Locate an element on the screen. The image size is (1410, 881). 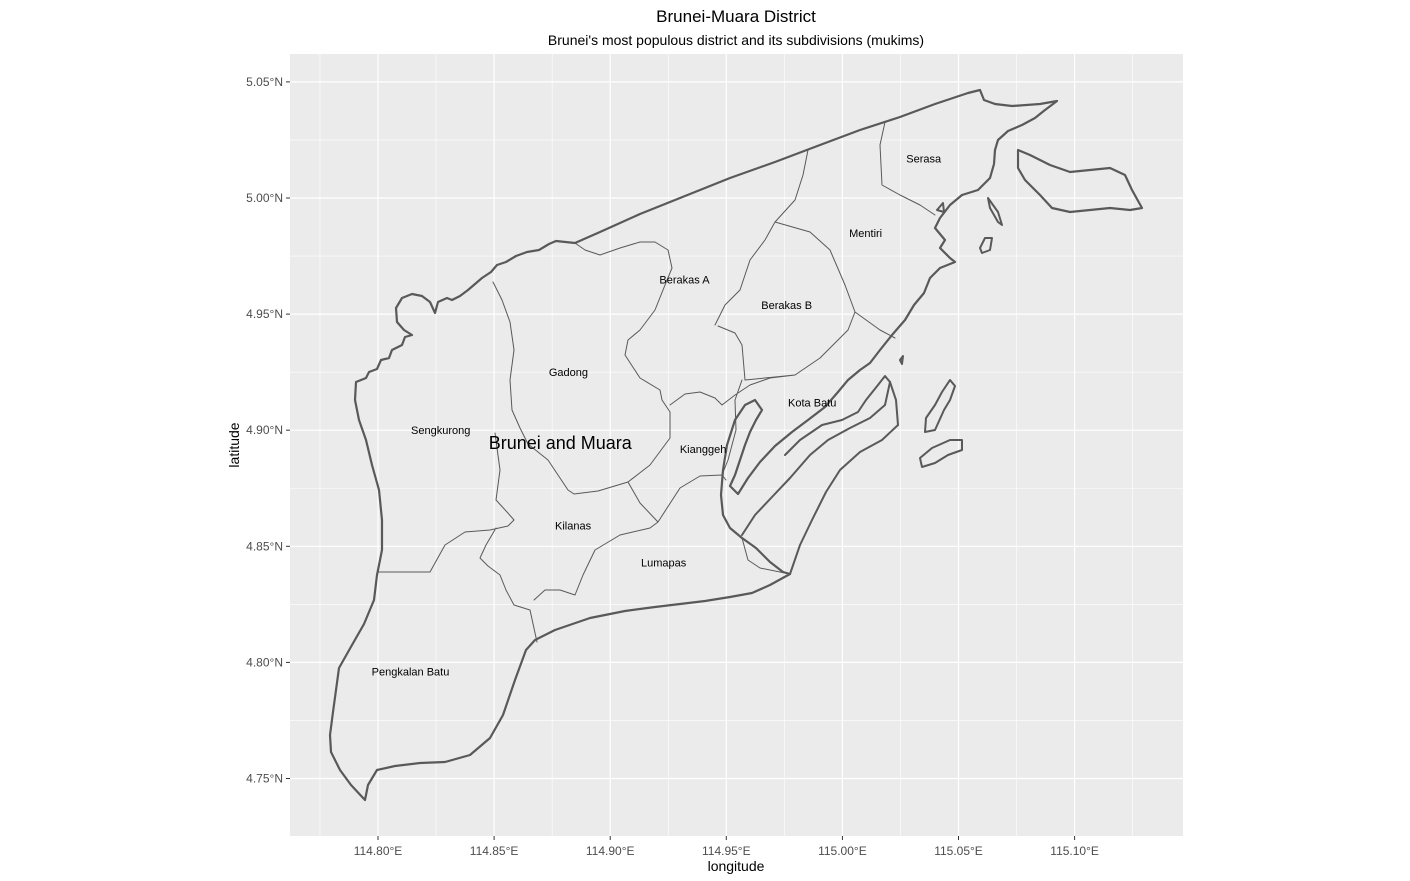
x-tick-label: 115.10°E is located at coordinates (1074, 851).